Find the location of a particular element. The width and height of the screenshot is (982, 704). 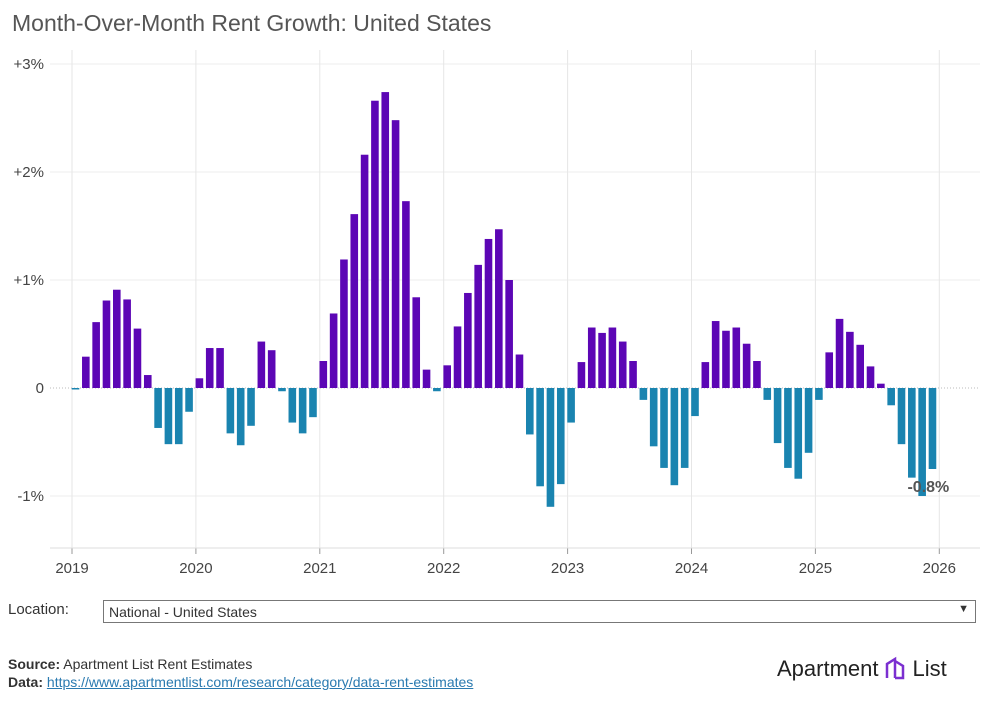

source-label: Source: is located at coordinates (34, 664).